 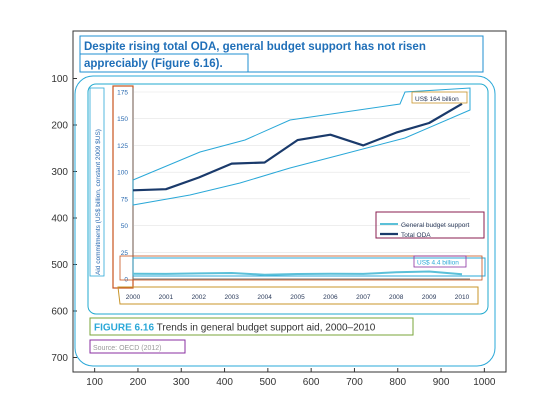 What do you see at coordinates (199, 297) in the screenshot?
I see `chart-x-tick-label: 2002` at bounding box center [199, 297].